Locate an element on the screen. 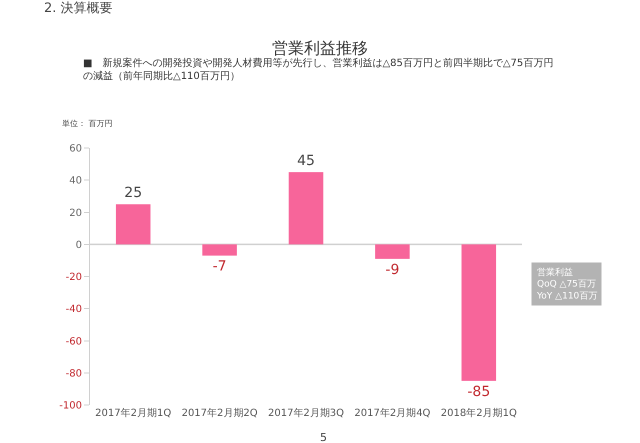 The height and width of the screenshot is (443, 640). text: 単位： 百万円 is located at coordinates (87, 123).